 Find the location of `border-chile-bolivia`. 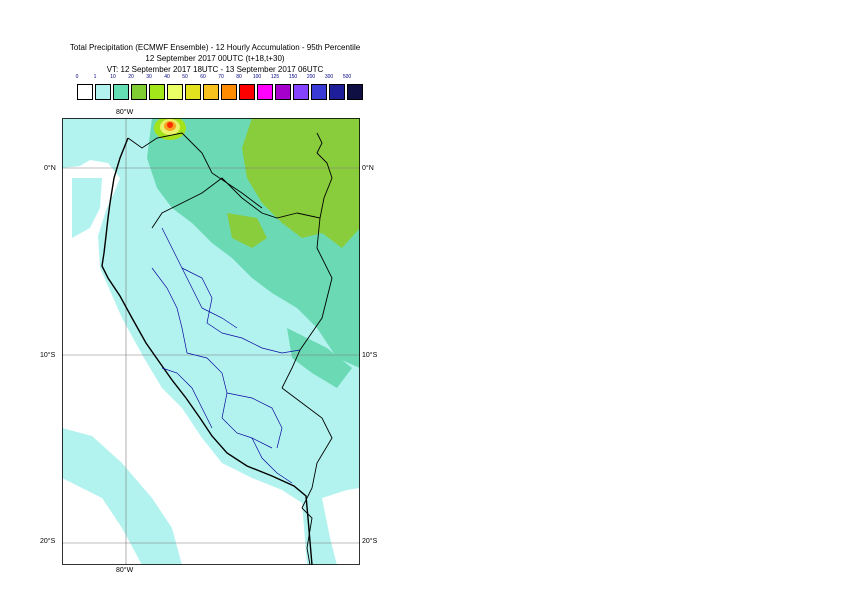

border-chile-bolivia is located at coordinates (307, 536).